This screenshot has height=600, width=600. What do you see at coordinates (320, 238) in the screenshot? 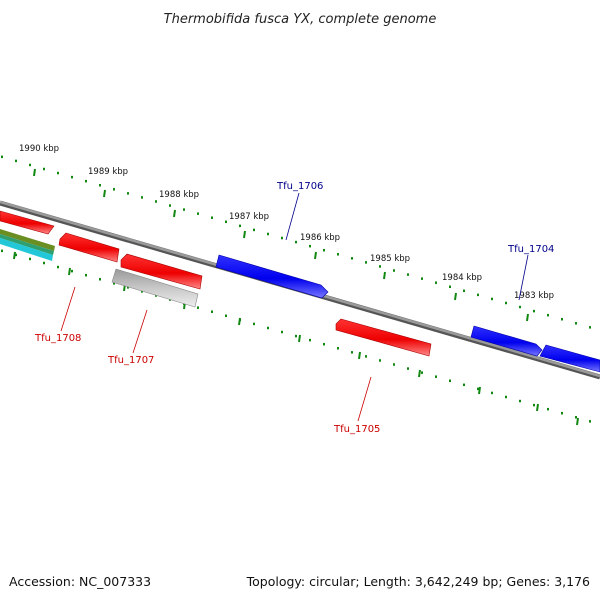
I see `tick-label-1986: 1986 kbp` at bounding box center [320, 238].